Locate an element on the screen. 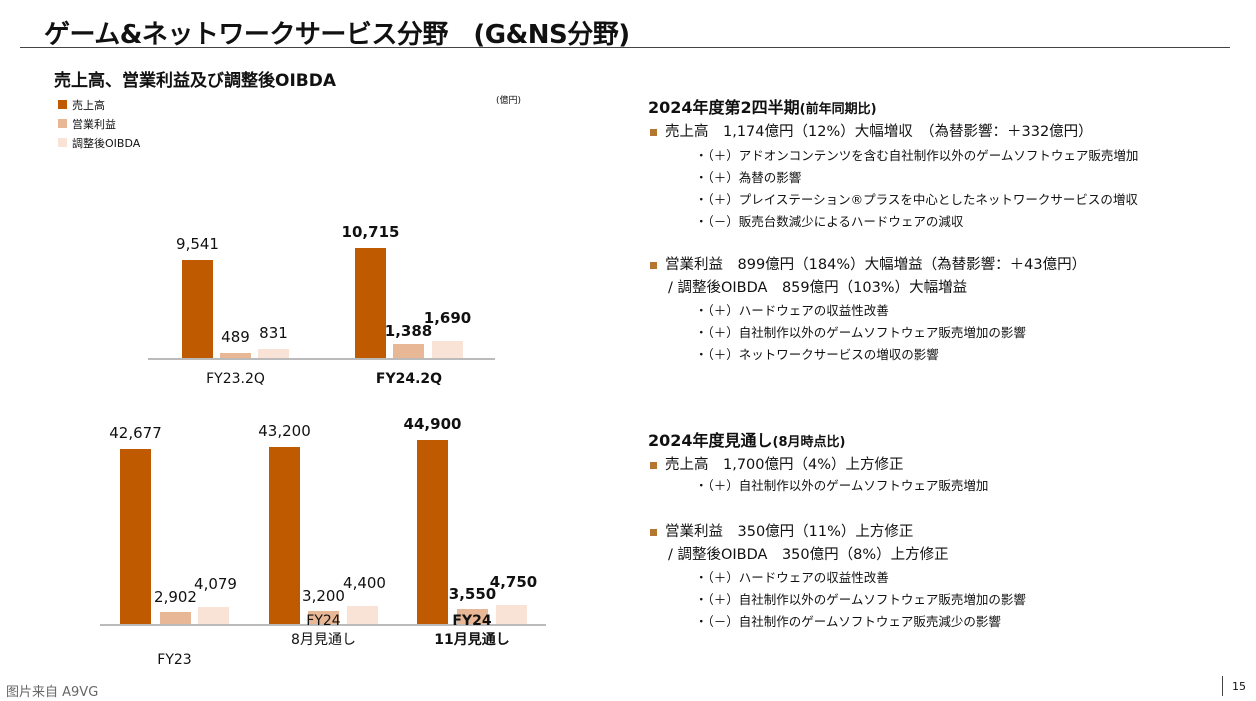  page-number: 15 is located at coordinates (1239, 686).